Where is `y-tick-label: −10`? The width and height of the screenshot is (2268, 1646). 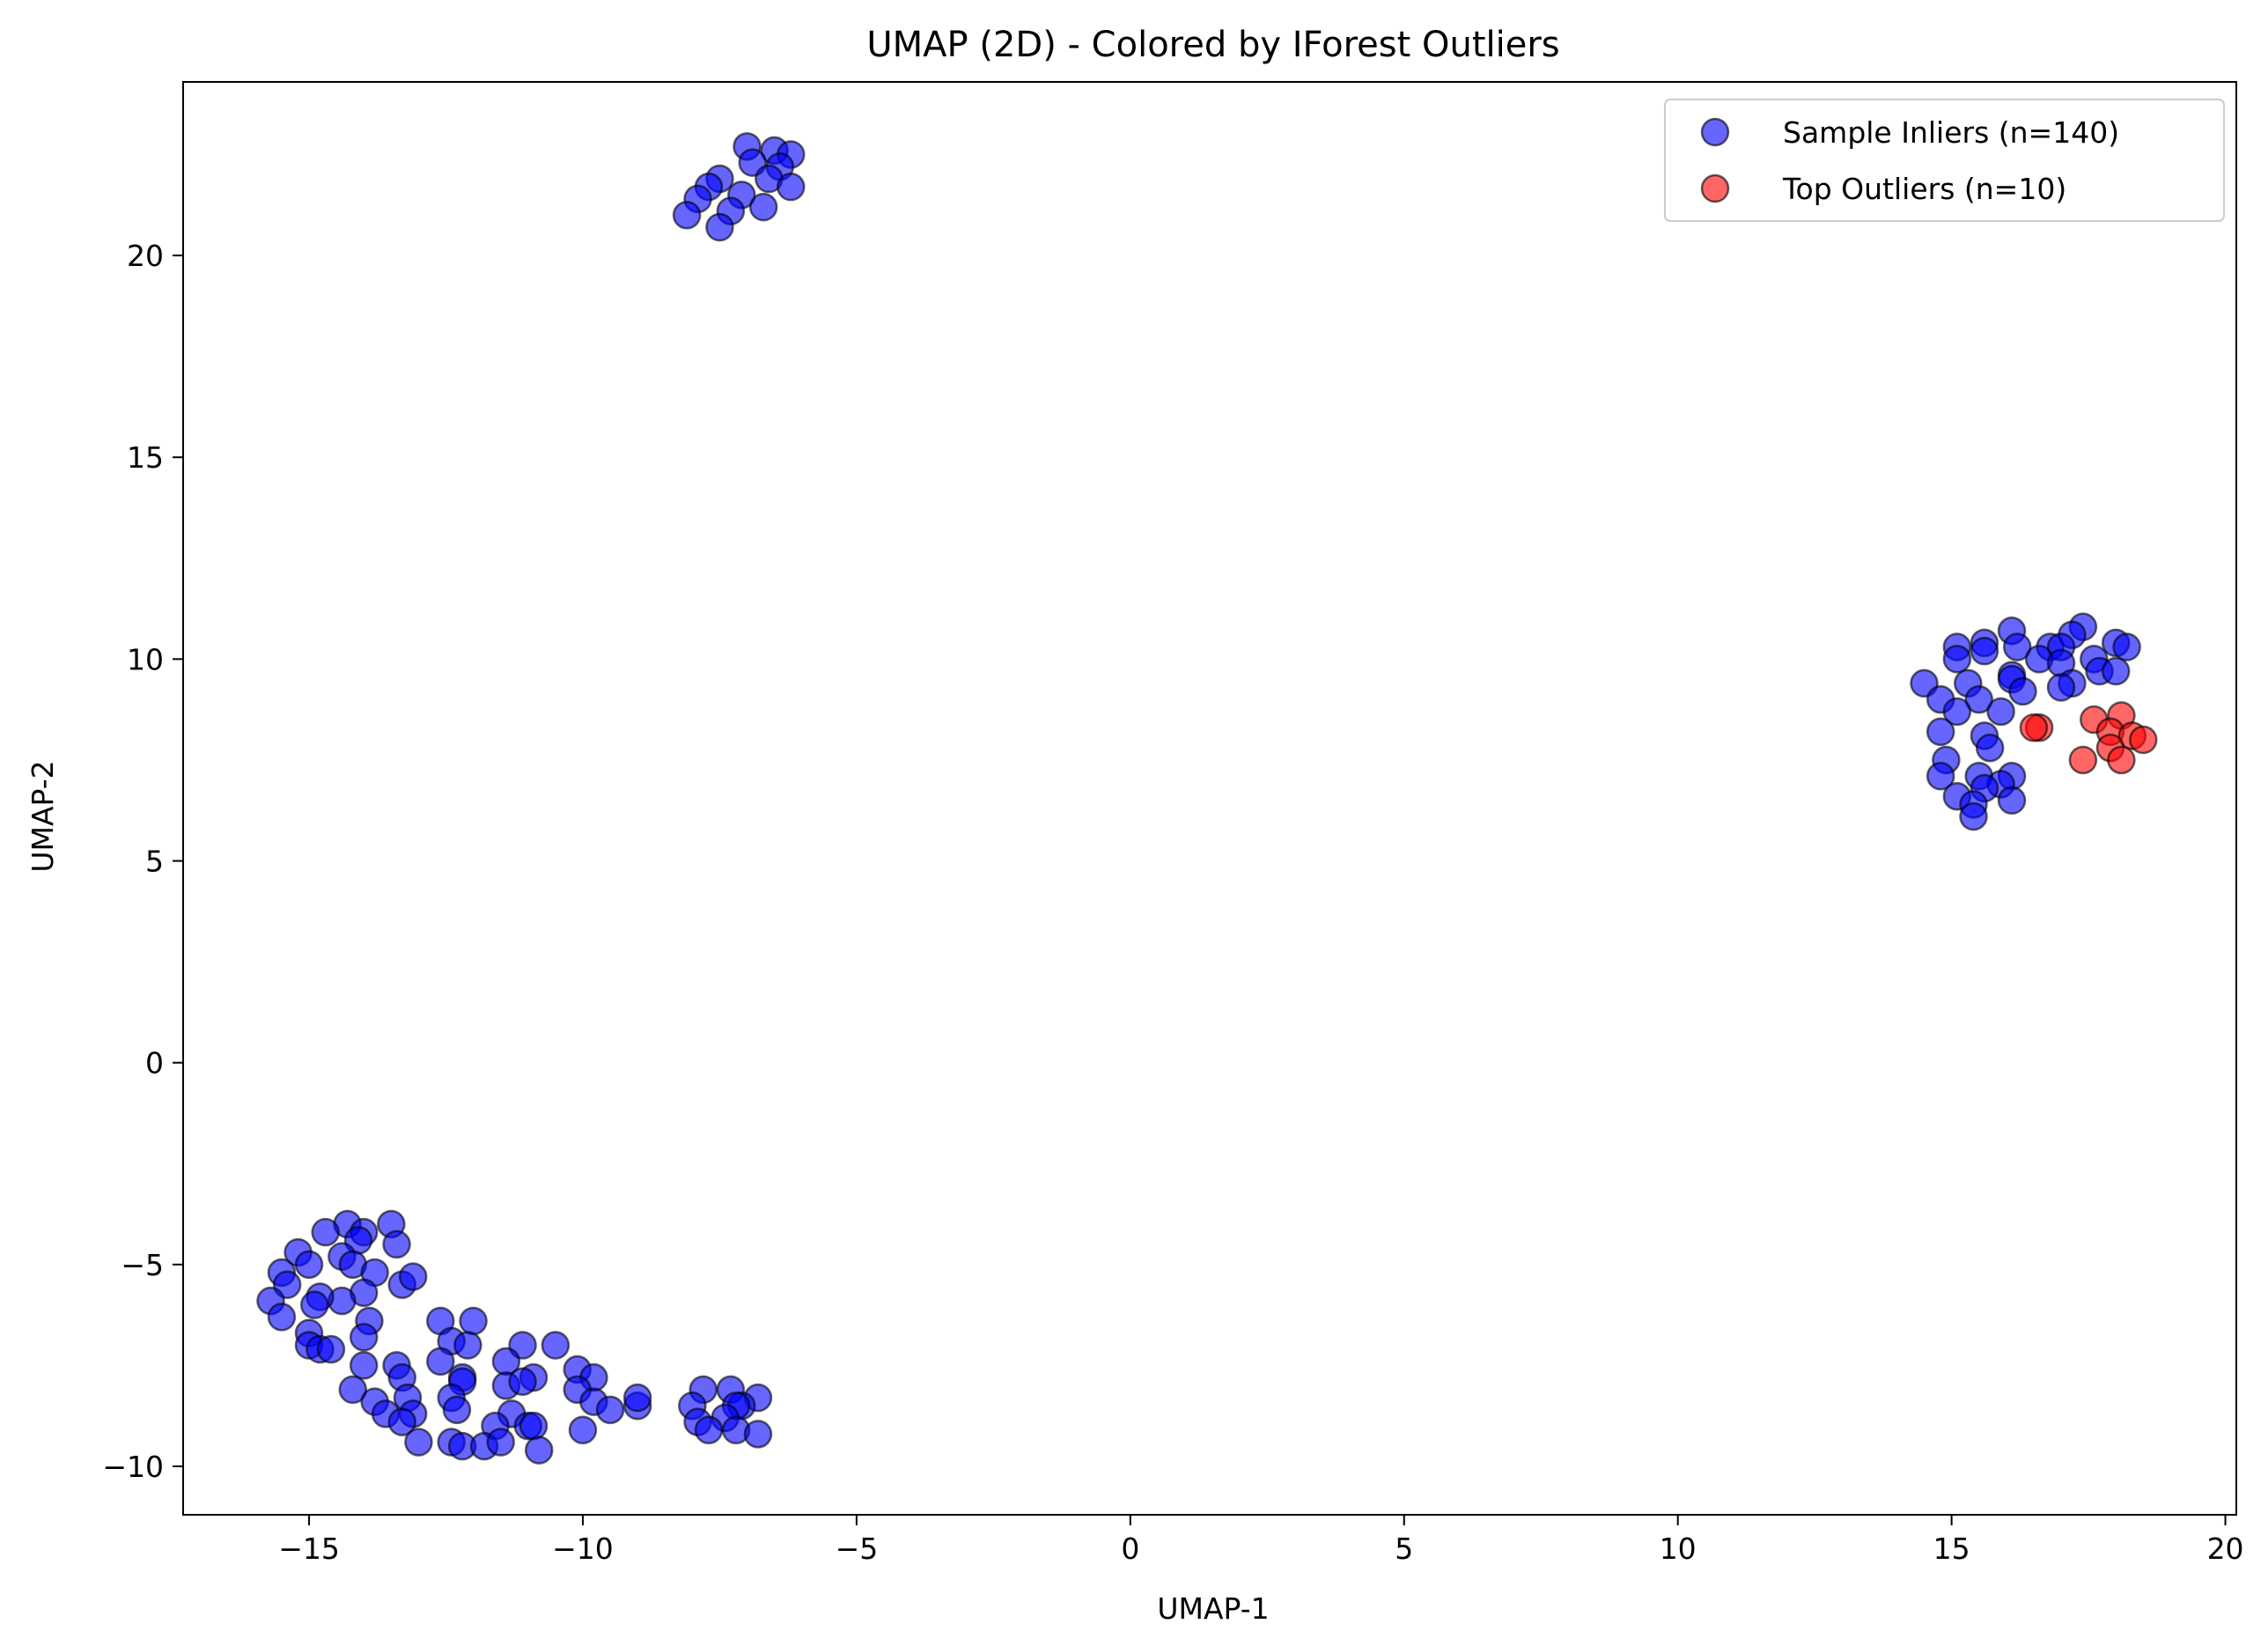
y-tick-label: −10 is located at coordinates (133, 1467).